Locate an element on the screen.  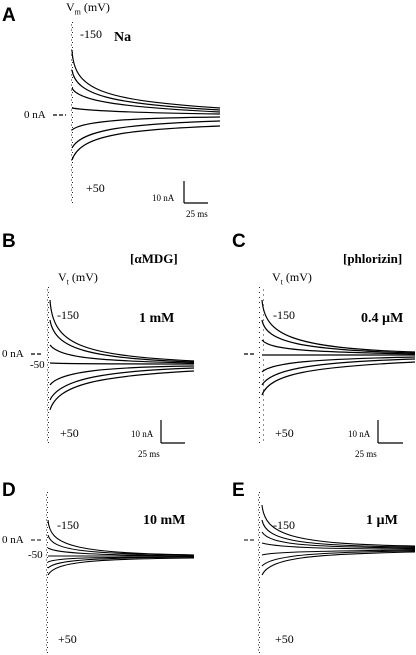
axis-label-vm: Vm (mV) is located at coordinates (88, 8).